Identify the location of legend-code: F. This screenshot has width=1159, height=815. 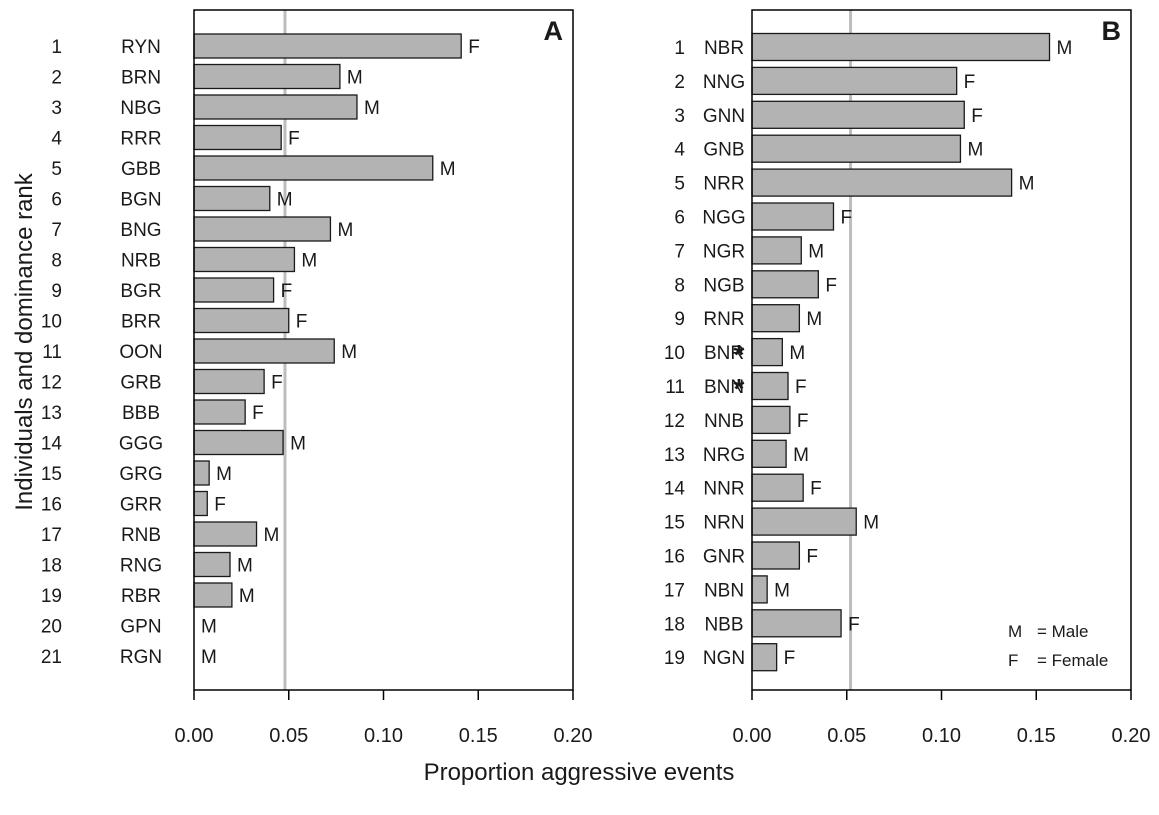
(1013, 660).